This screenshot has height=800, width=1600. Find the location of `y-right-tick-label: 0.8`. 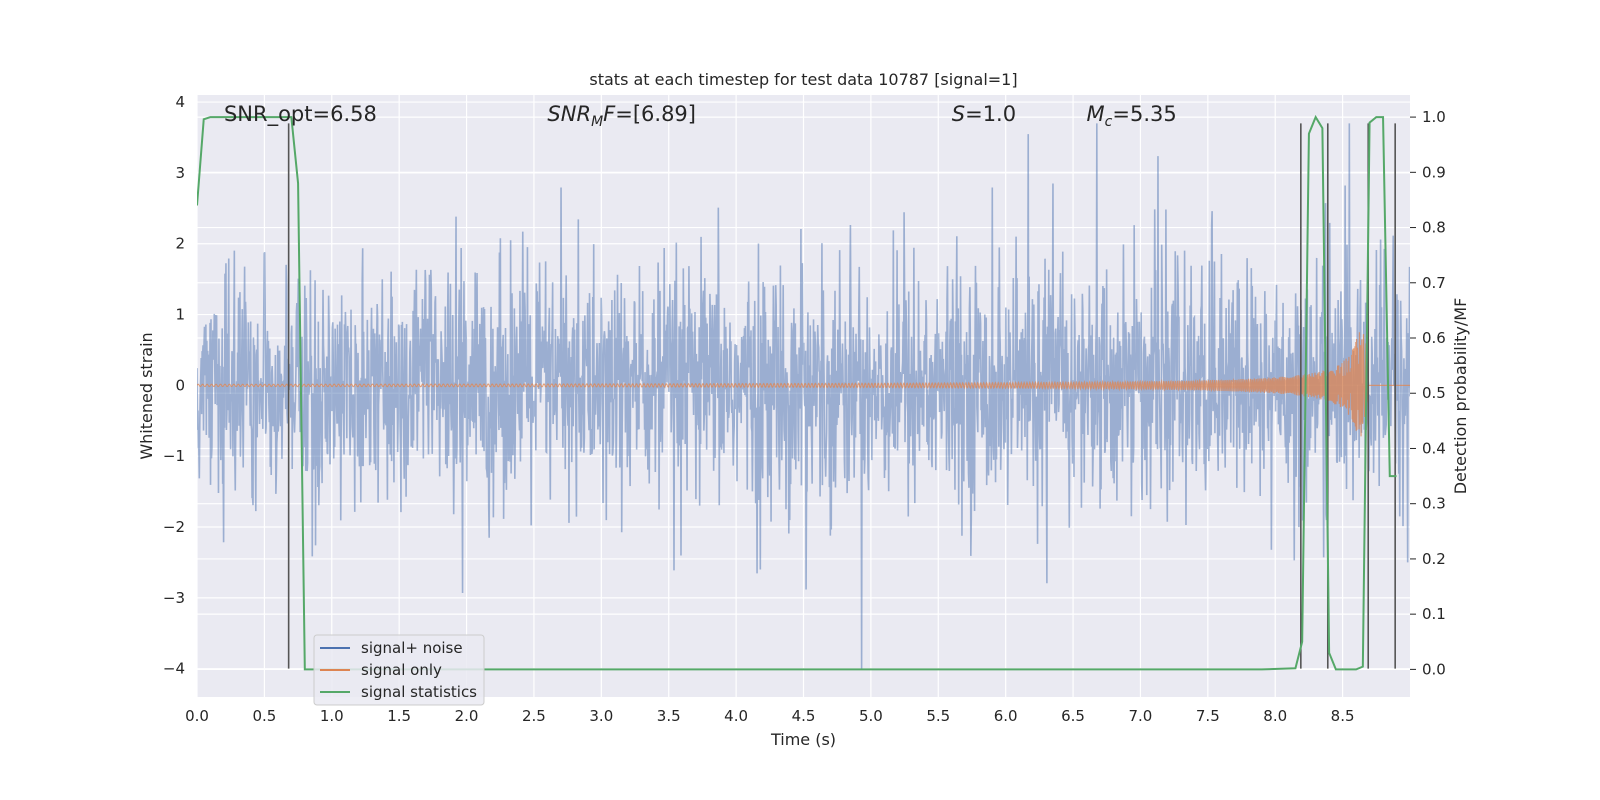

y-right-tick-label: 0.8 is located at coordinates (1434, 228).